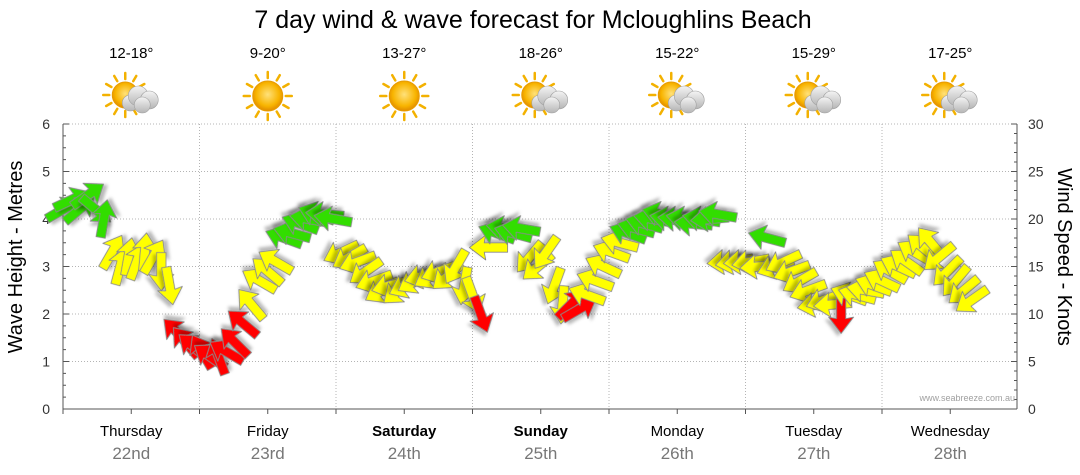 Image resolution: width=1080 pixels, height=475 pixels. What do you see at coordinates (1064, 257) in the screenshot?
I see `right-axis-title: Wind Speed - Knots` at bounding box center [1064, 257].